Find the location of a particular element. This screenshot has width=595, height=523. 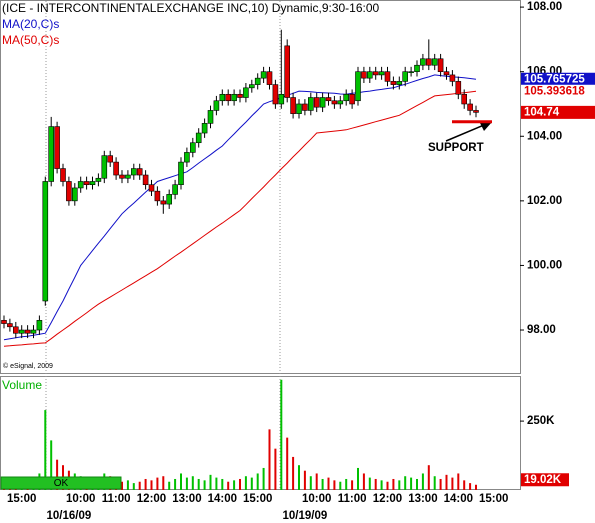

volume-tick-label: 250K is located at coordinates (541, 421).